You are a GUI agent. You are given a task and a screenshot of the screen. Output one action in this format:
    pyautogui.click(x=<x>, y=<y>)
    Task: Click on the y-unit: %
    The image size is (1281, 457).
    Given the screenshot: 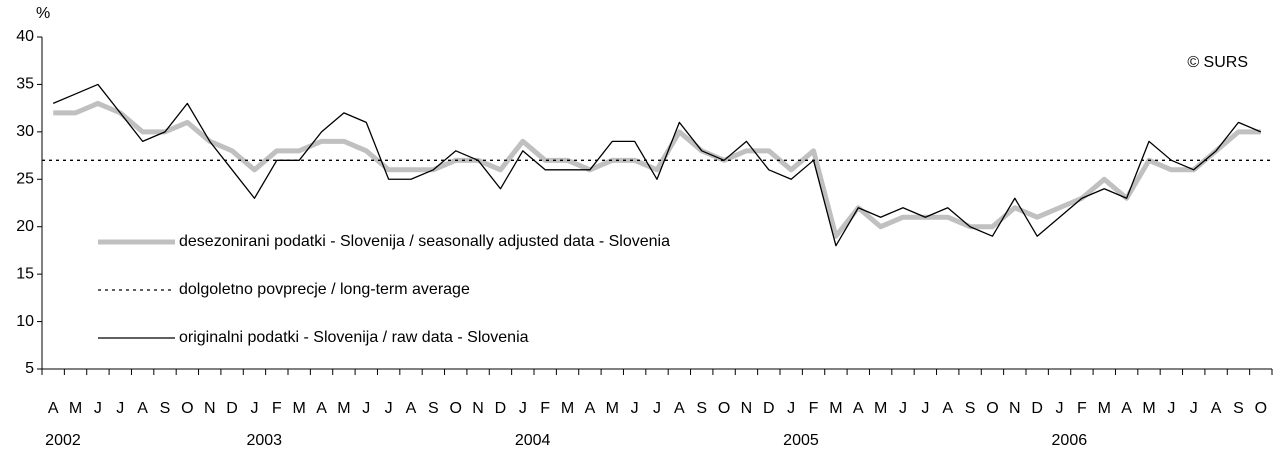 What is the action you would take?
    pyautogui.click(x=43, y=13)
    